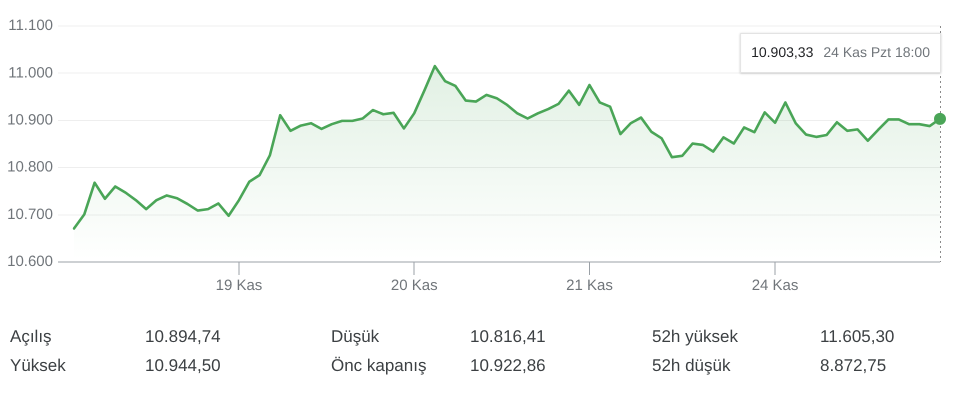 The height and width of the screenshot is (401, 960). What do you see at coordinates (183, 366) in the screenshot?
I see `text: 10.944,50` at bounding box center [183, 366].